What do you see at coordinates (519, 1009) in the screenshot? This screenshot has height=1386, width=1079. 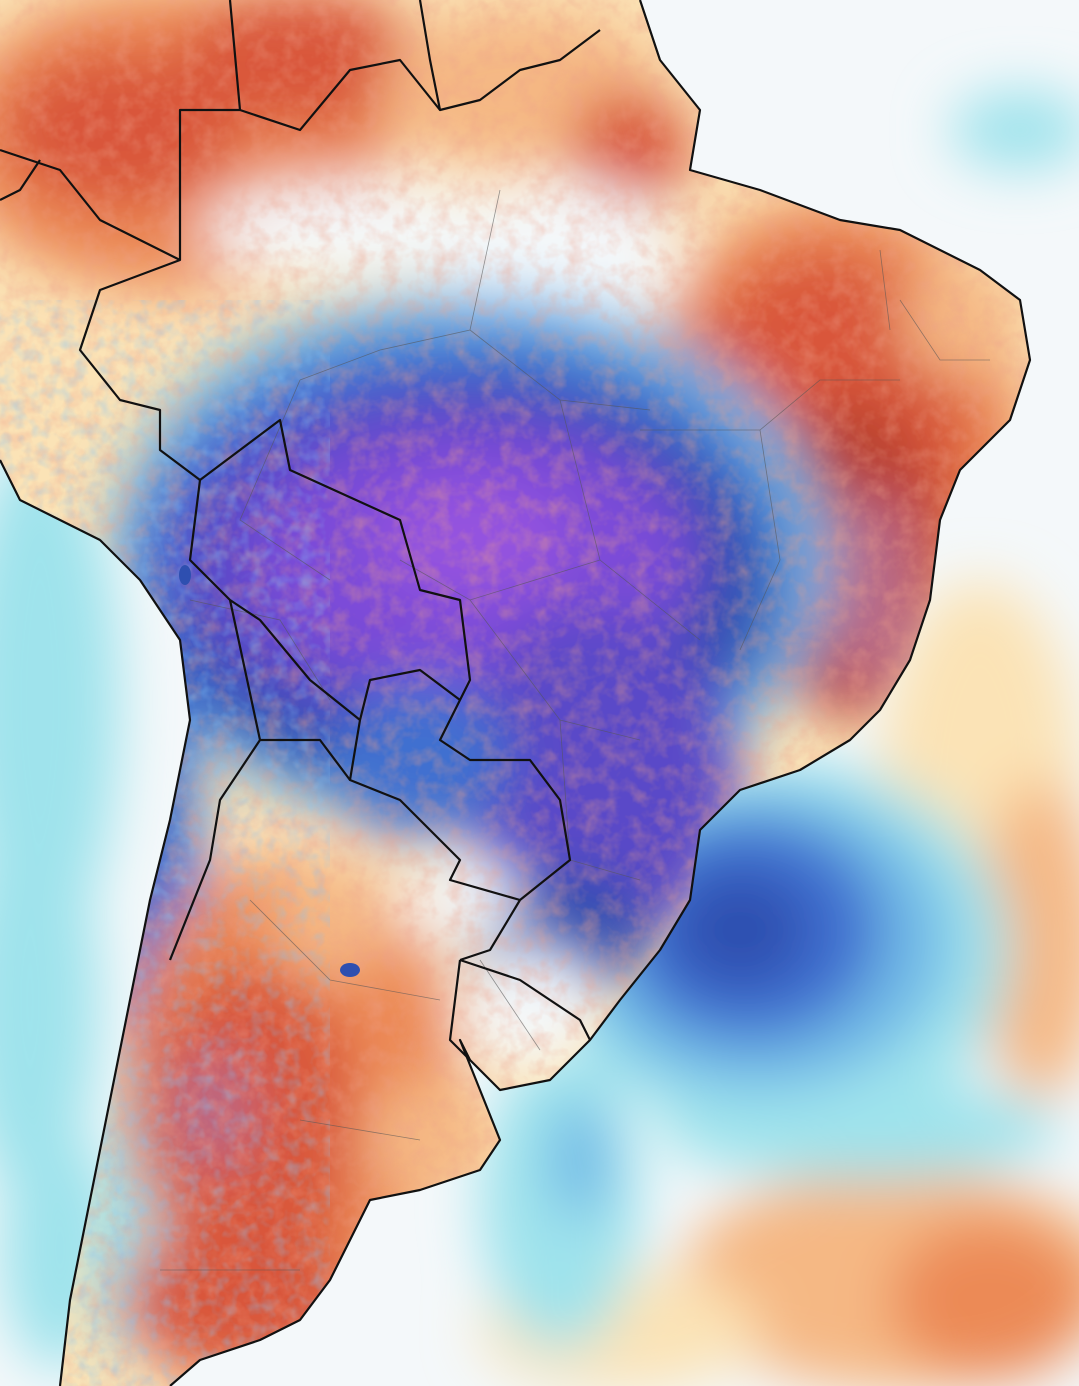 I see `uruguay-border` at bounding box center [519, 1009].